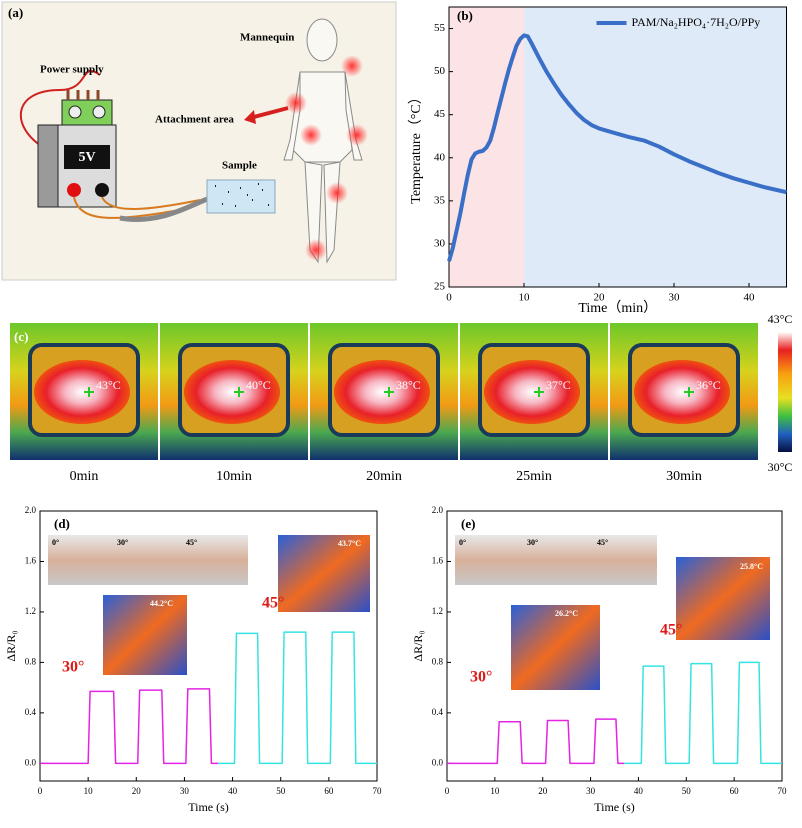 The image size is (802, 828). What do you see at coordinates (31, 510) in the screenshot?
I see `y-tick-label: 2.0` at bounding box center [31, 510].